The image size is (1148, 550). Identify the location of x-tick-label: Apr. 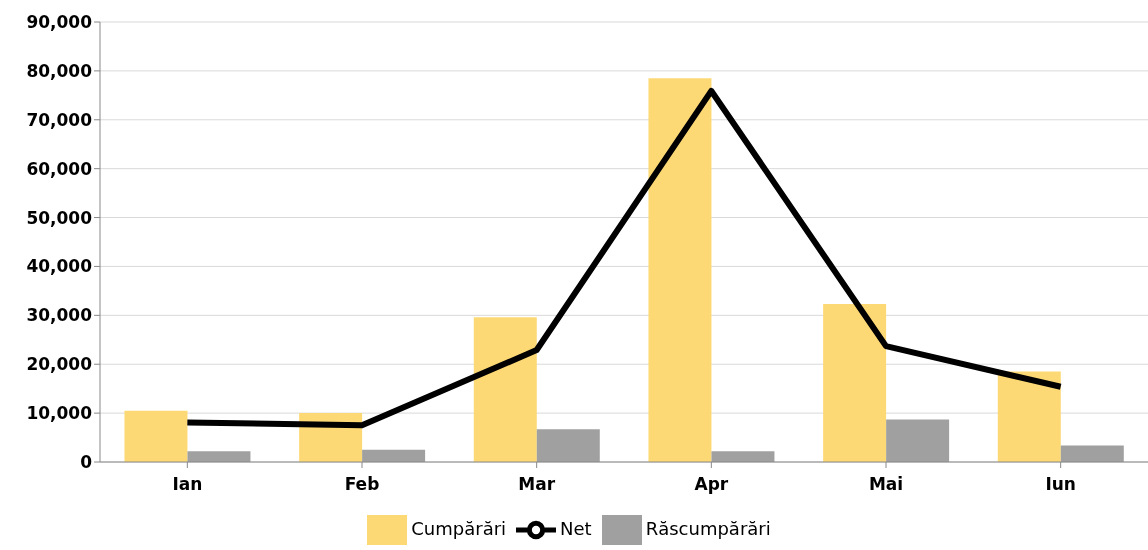
(711, 484).